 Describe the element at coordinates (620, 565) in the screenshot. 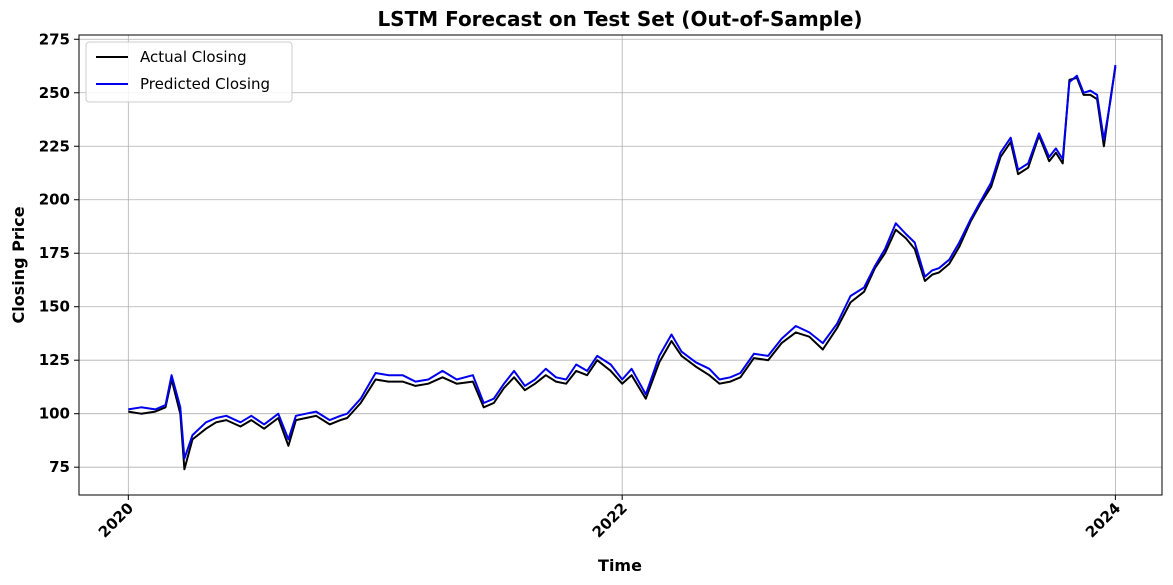

I see `x-axis-label: Time` at that location.